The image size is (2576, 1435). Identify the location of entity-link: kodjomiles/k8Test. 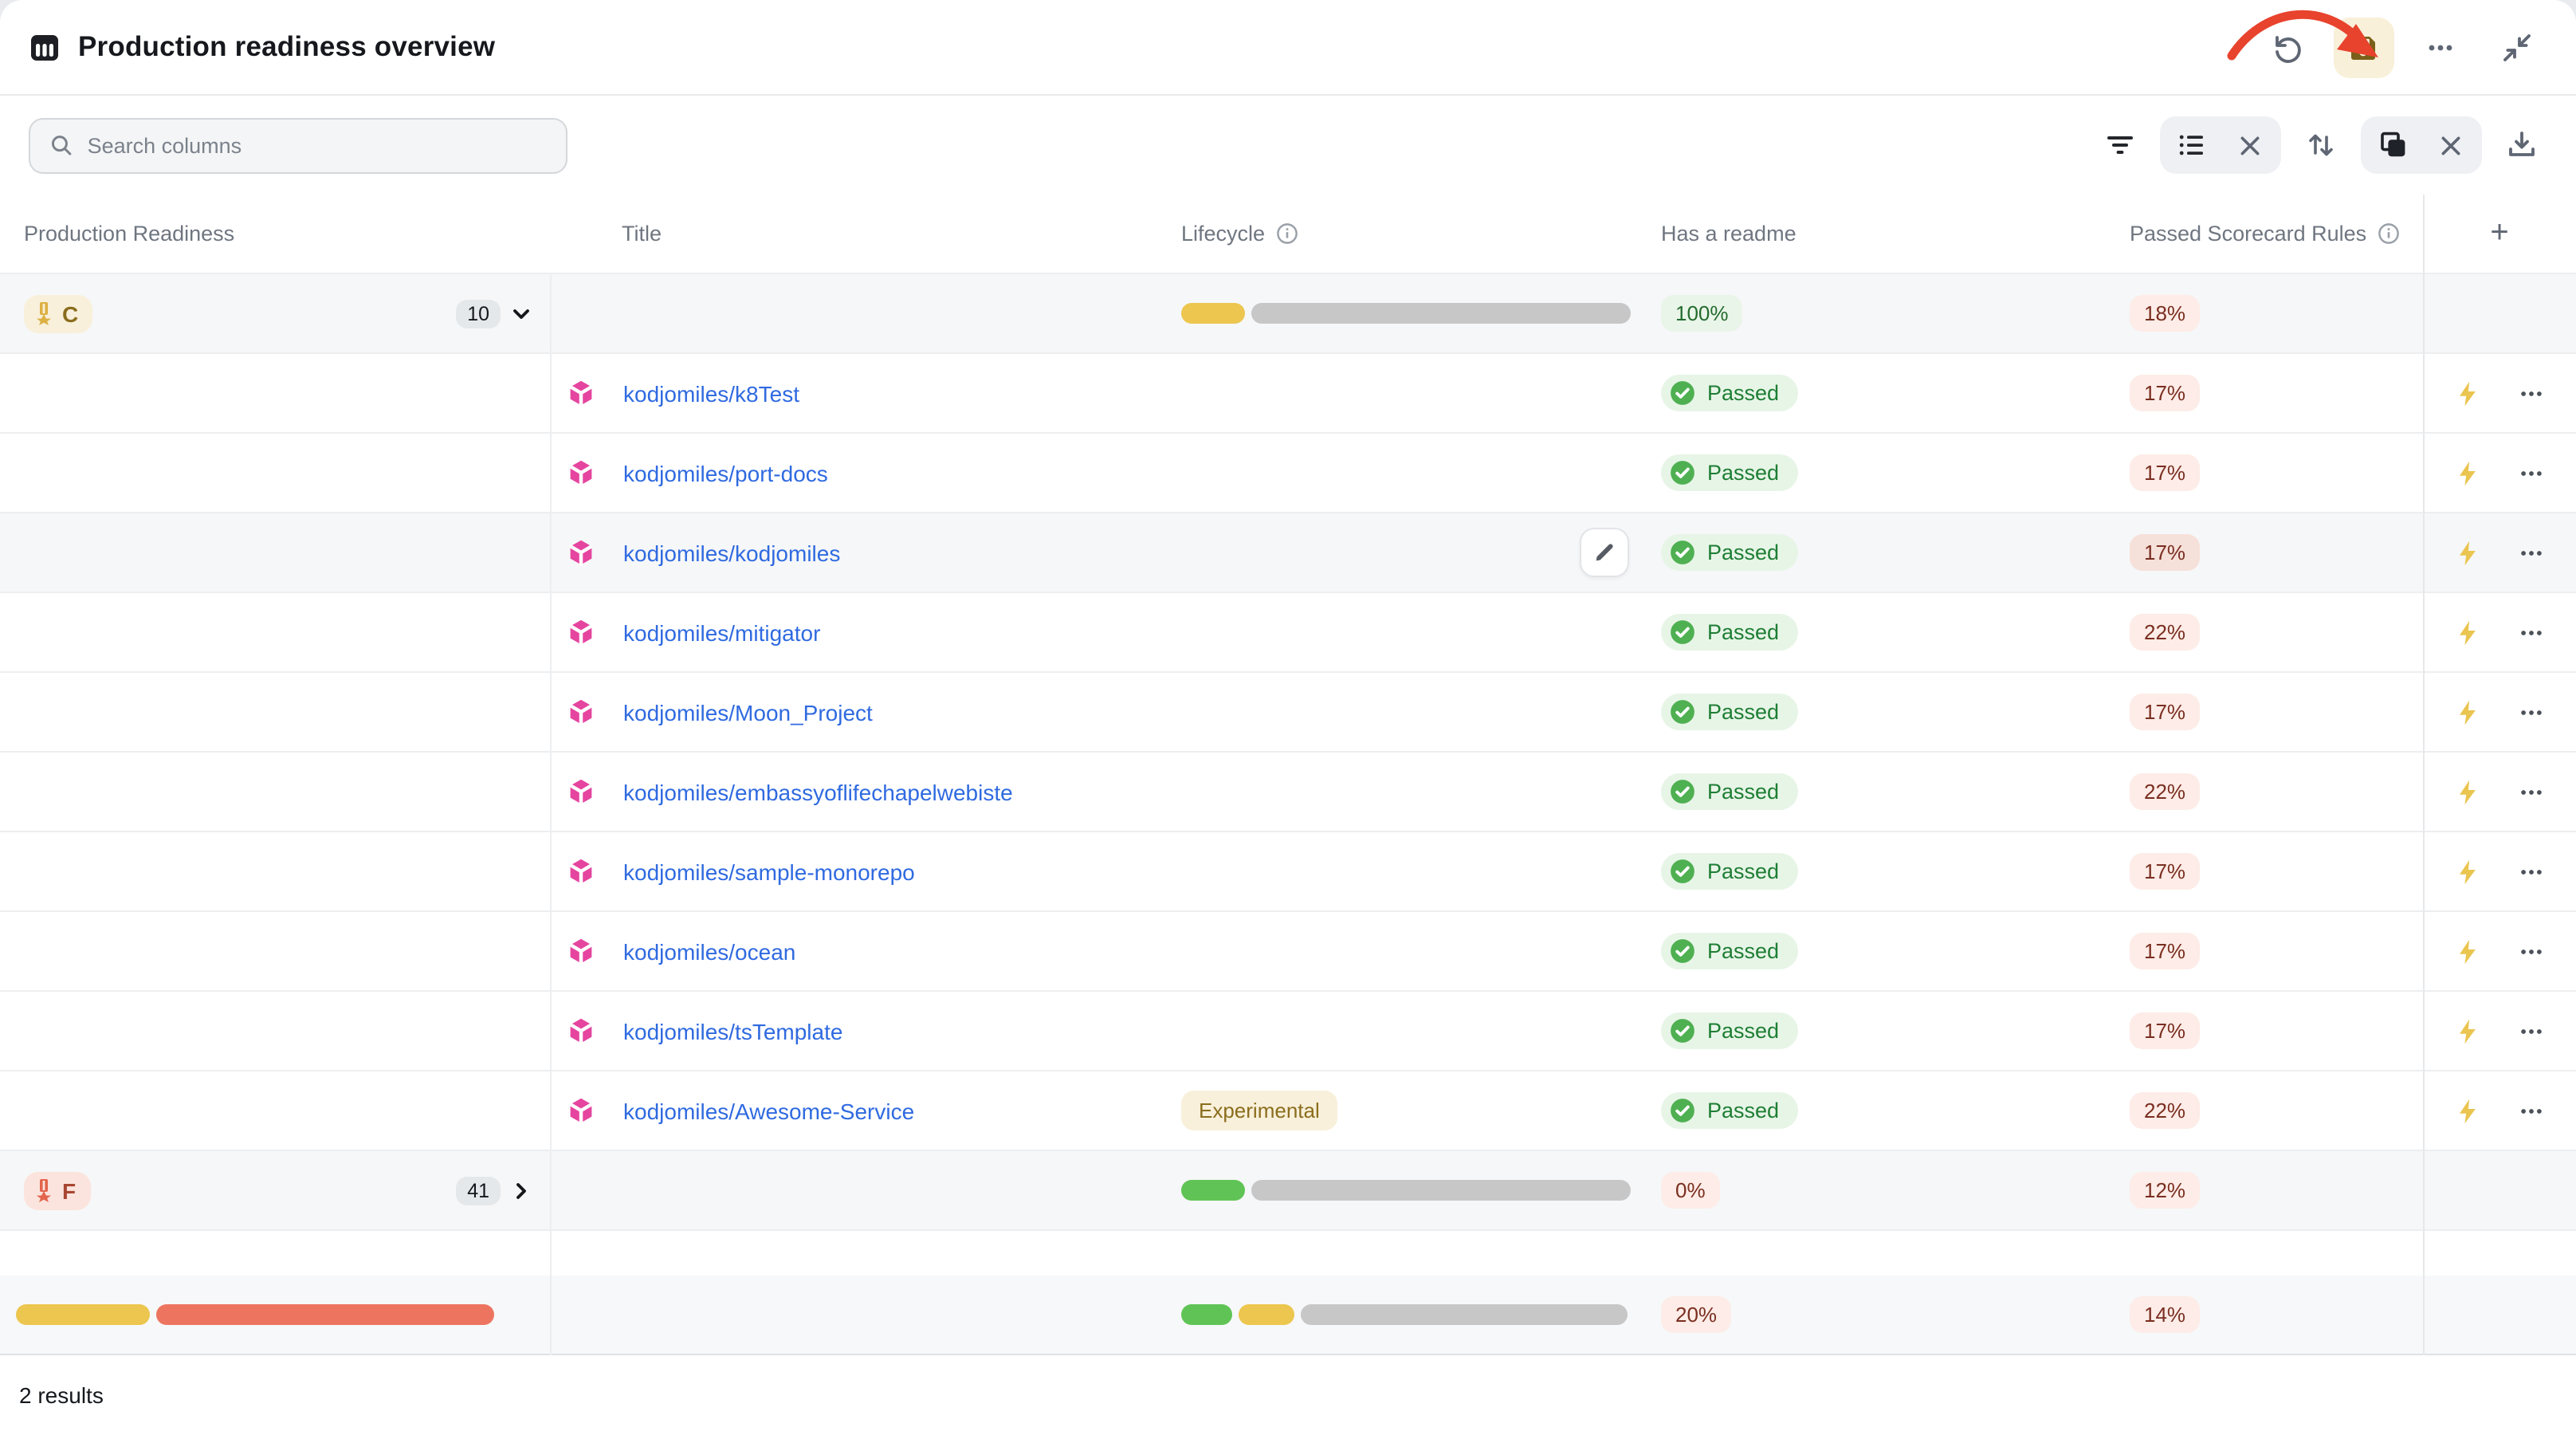
(711, 393).